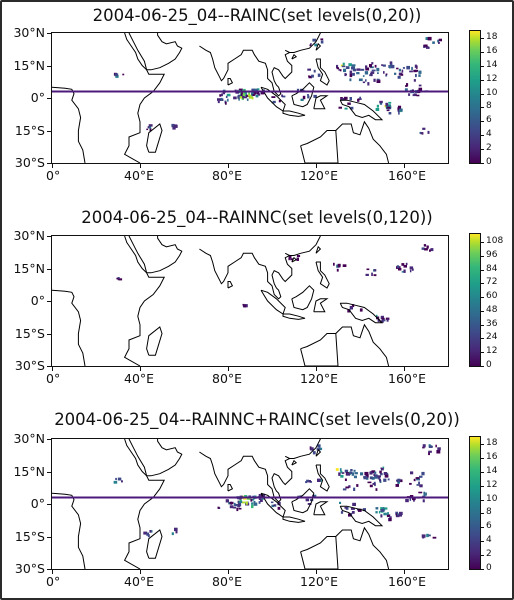 This screenshot has width=514, height=600. What do you see at coordinates (475, 300) in the screenshot?
I see `colorbar` at bounding box center [475, 300].